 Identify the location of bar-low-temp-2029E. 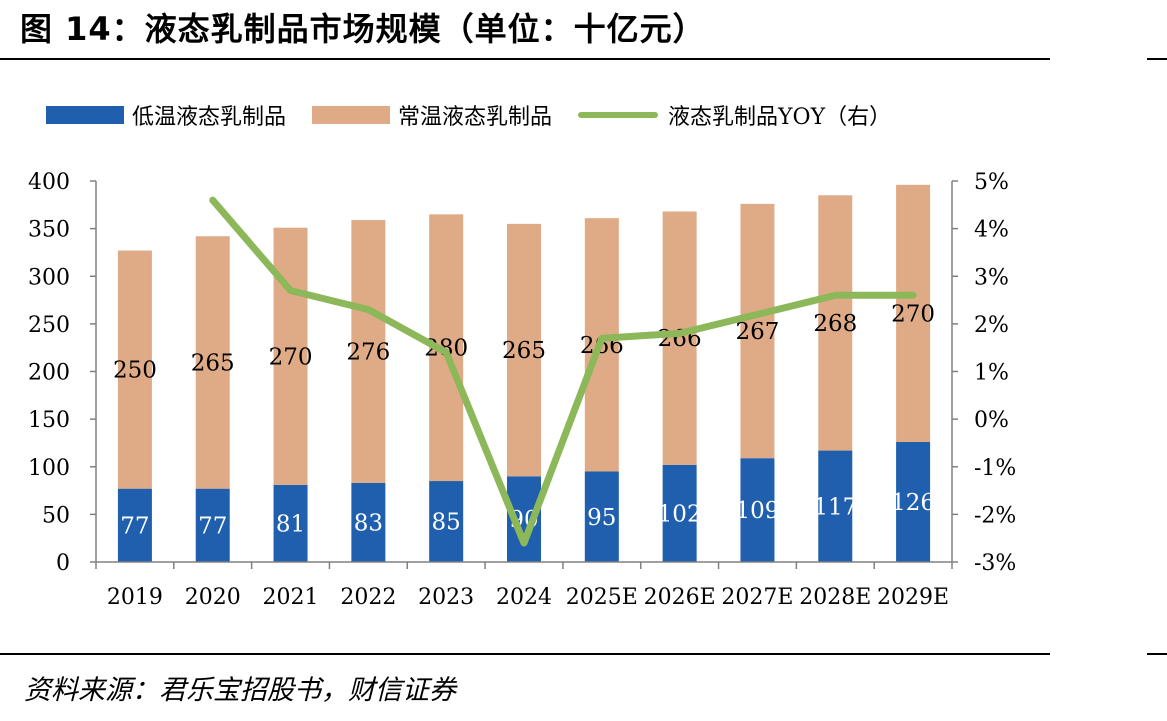
(913, 501).